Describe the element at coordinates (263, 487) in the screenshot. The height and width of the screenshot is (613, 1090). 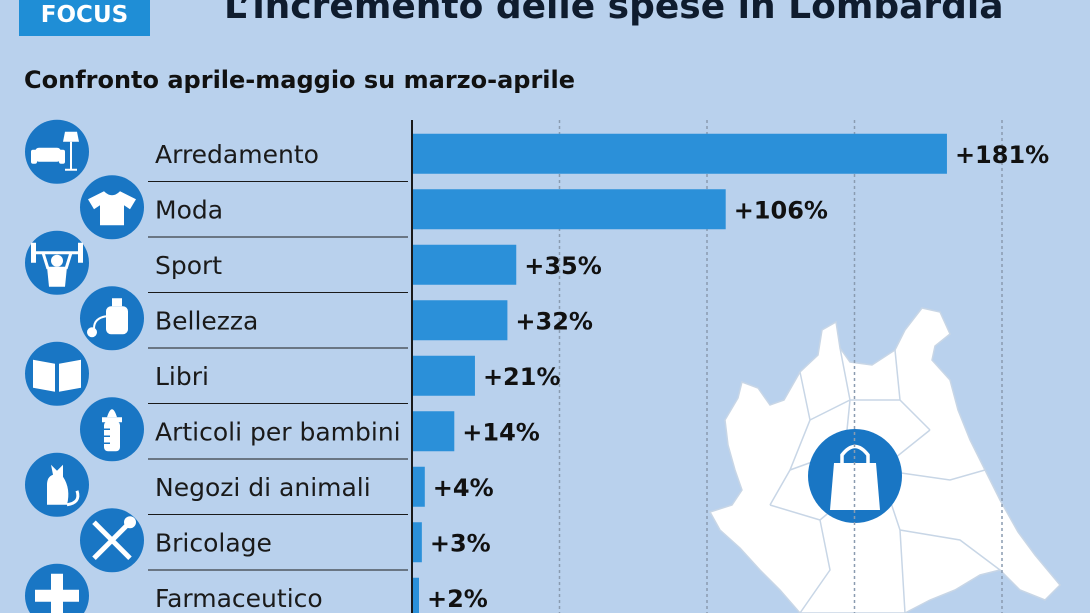
I see `category-label: Negozi di animali` at that location.